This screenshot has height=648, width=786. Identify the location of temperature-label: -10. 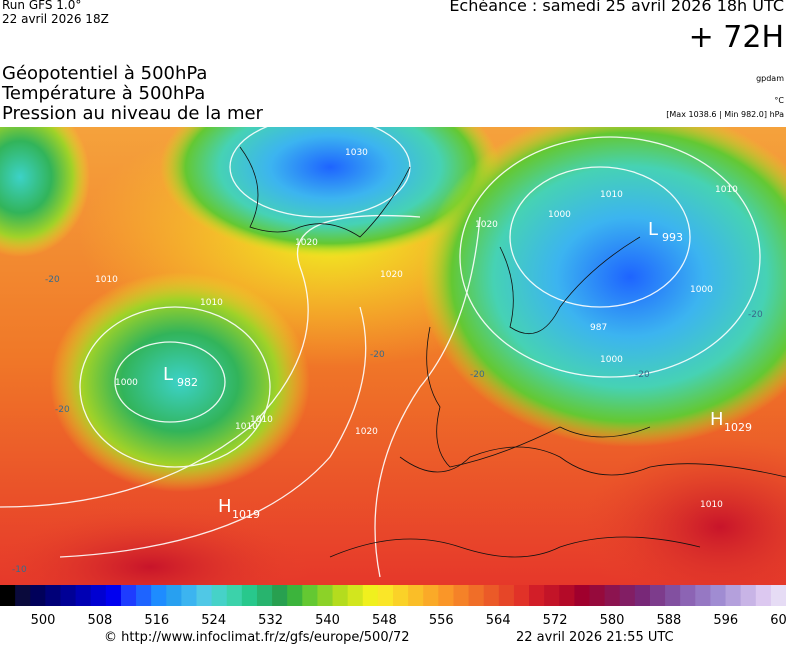
(19, 570).